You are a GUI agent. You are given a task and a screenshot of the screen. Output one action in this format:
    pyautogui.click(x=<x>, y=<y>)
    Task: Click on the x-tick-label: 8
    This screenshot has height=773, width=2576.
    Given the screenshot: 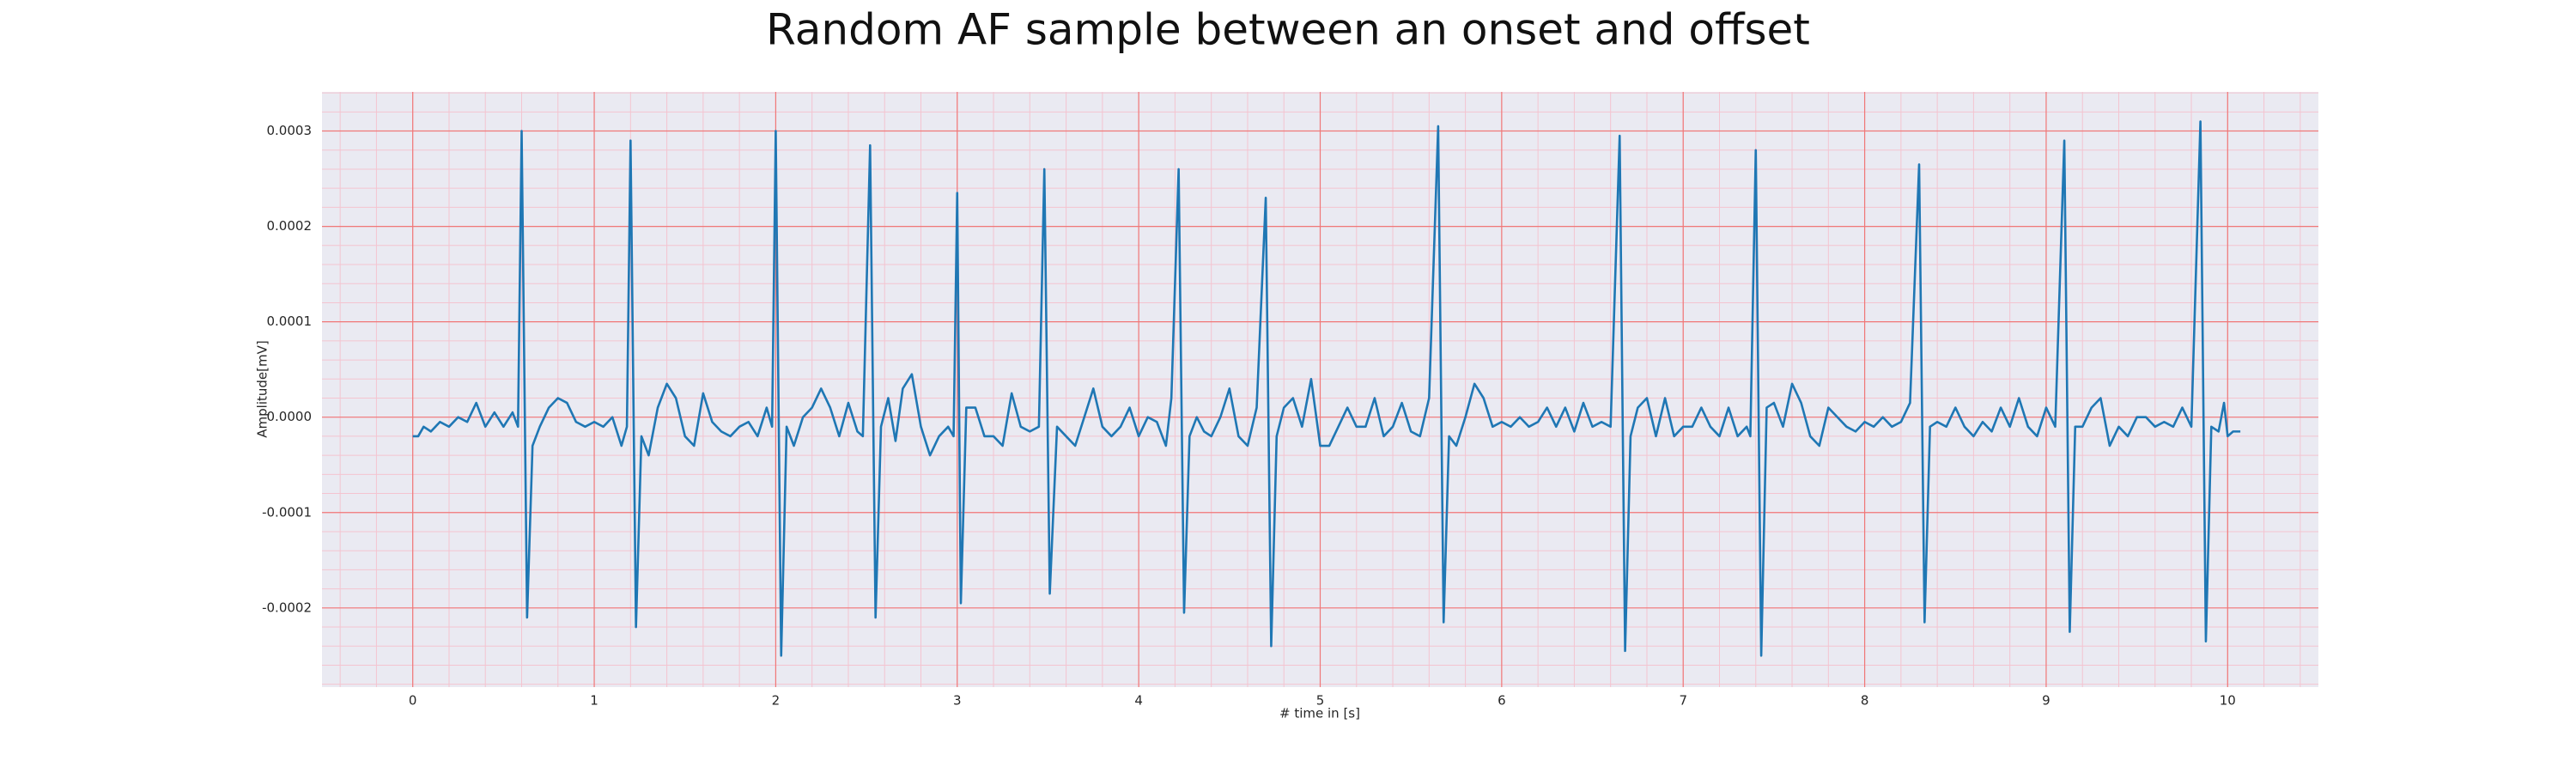 What is the action you would take?
    pyautogui.click(x=1865, y=701)
    